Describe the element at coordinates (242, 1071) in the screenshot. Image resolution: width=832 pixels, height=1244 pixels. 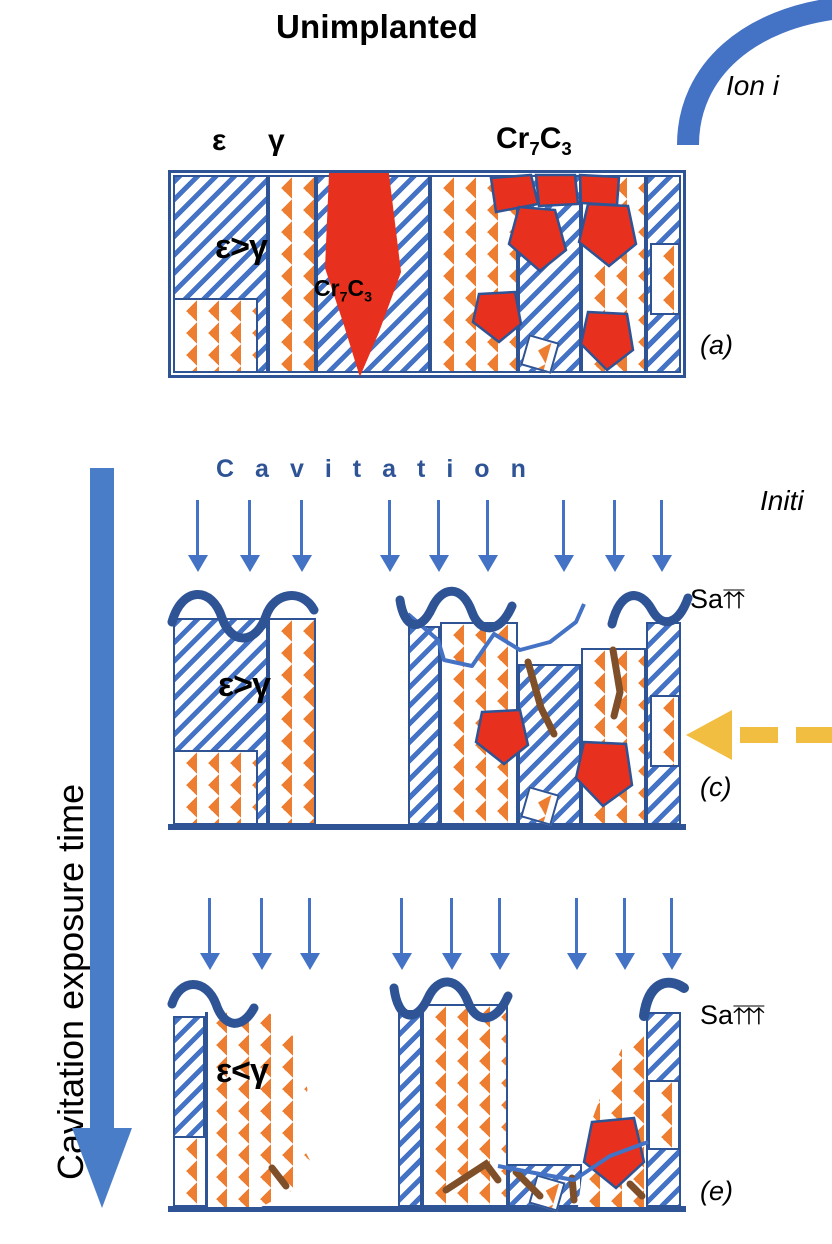
I see `panel-e-equation: ε<γ` at that location.